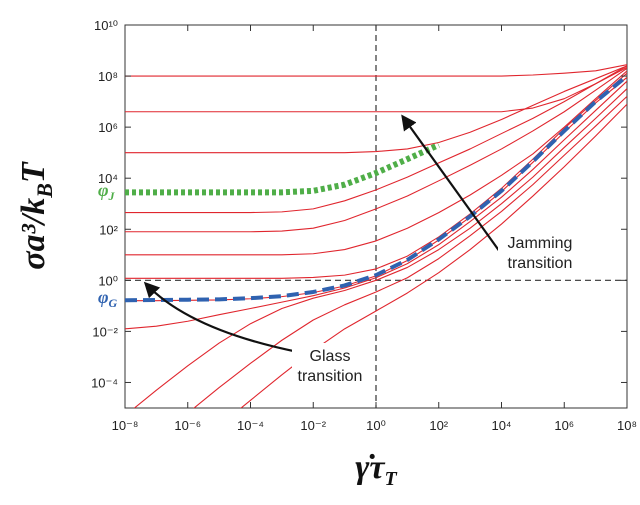 The height and width of the screenshot is (505, 640). I want to click on y-tick-label: 10¹⁰, so click(106, 25).